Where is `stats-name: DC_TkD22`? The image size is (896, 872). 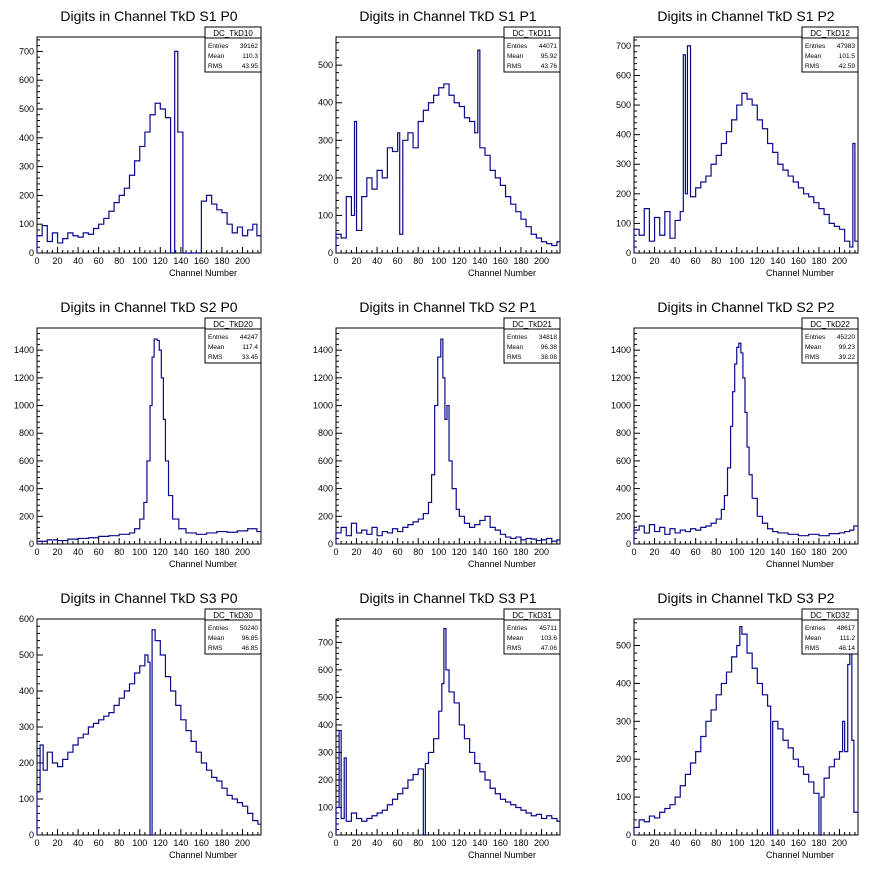
stats-name: DC_TkD22 is located at coordinates (830, 324).